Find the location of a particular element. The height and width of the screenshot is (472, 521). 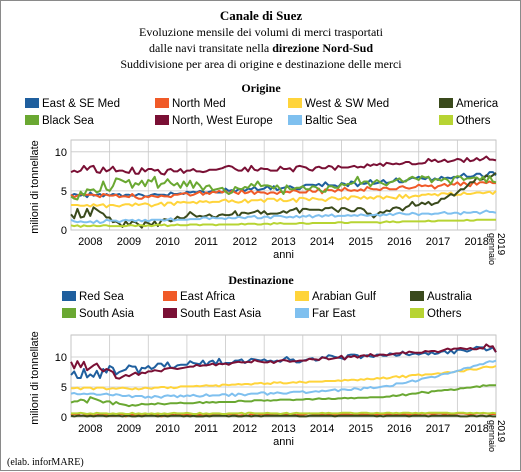

x-last-tick-year: 2019 is located at coordinates (500, 431).